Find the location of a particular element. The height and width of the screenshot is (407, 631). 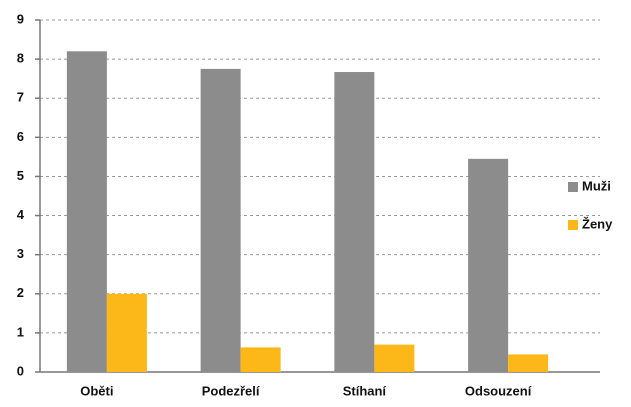

y-tick-label: 2 is located at coordinates (20, 292).